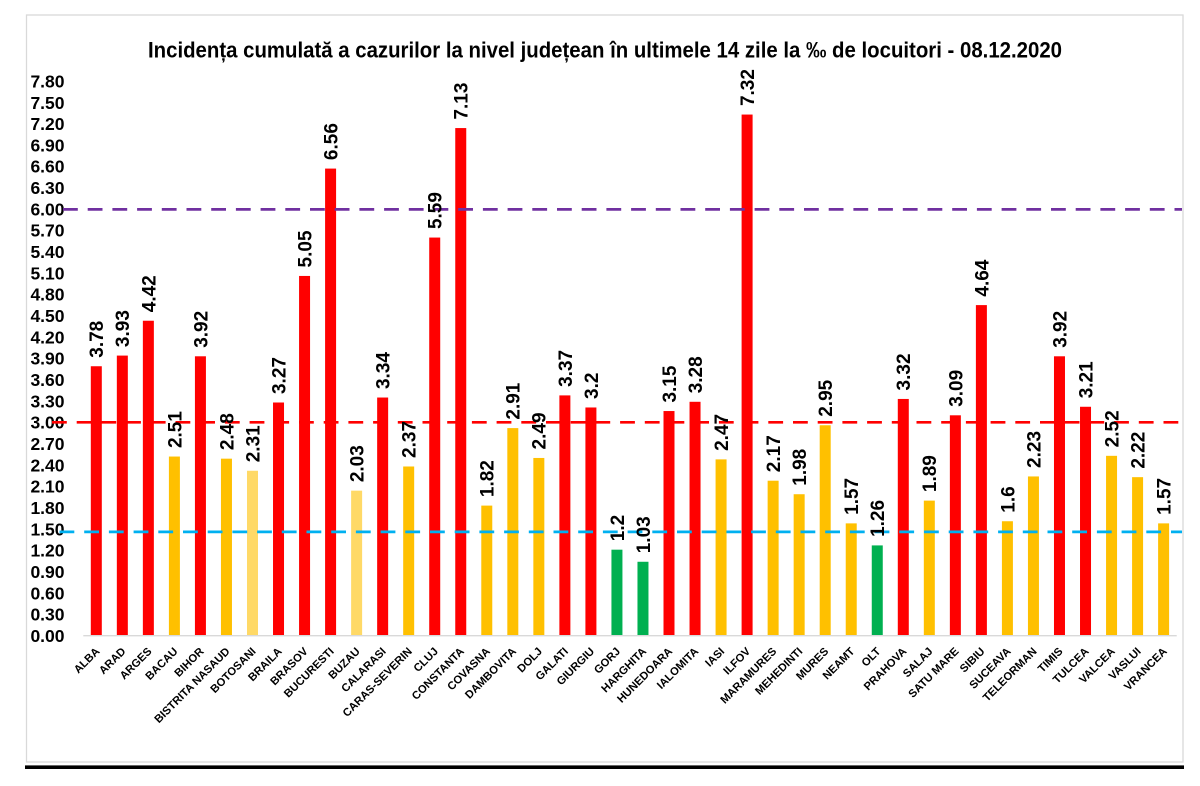 Image resolution: width=1200 pixels, height=786 pixels. I want to click on svg-text: 2.51, so click(175, 429).